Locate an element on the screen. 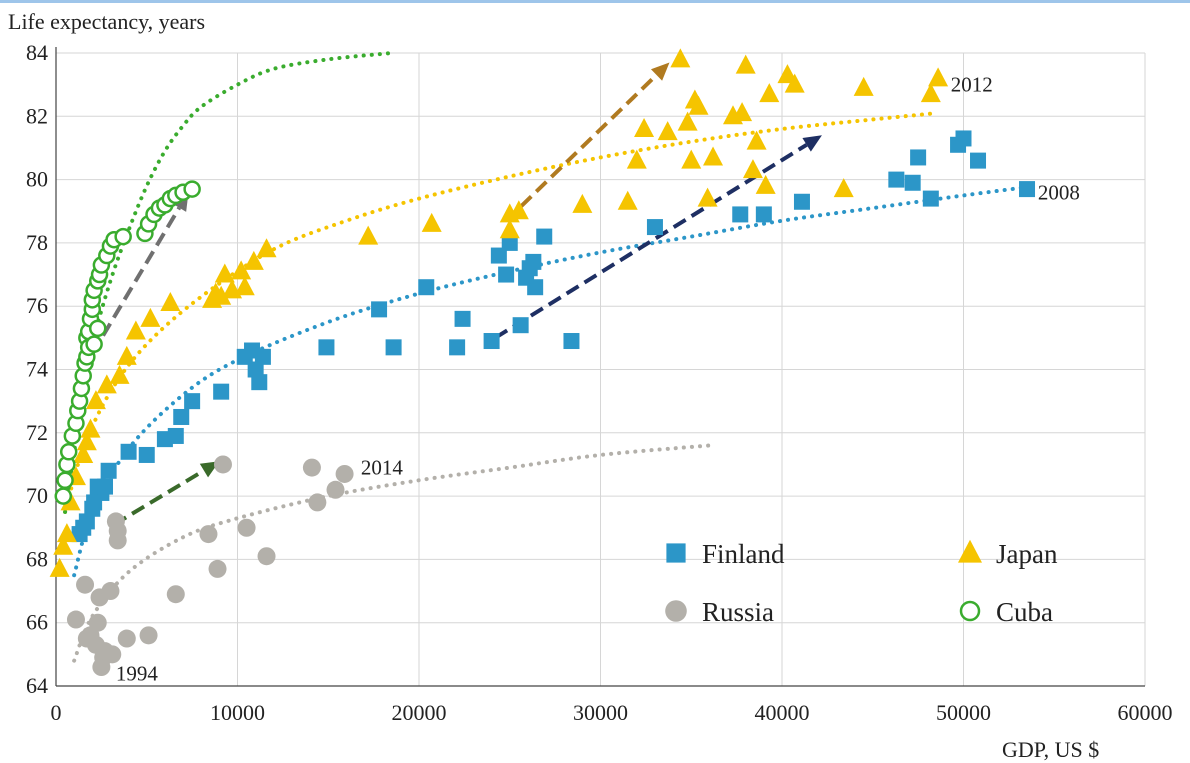  x-tick-label: 30000 is located at coordinates (600, 712).